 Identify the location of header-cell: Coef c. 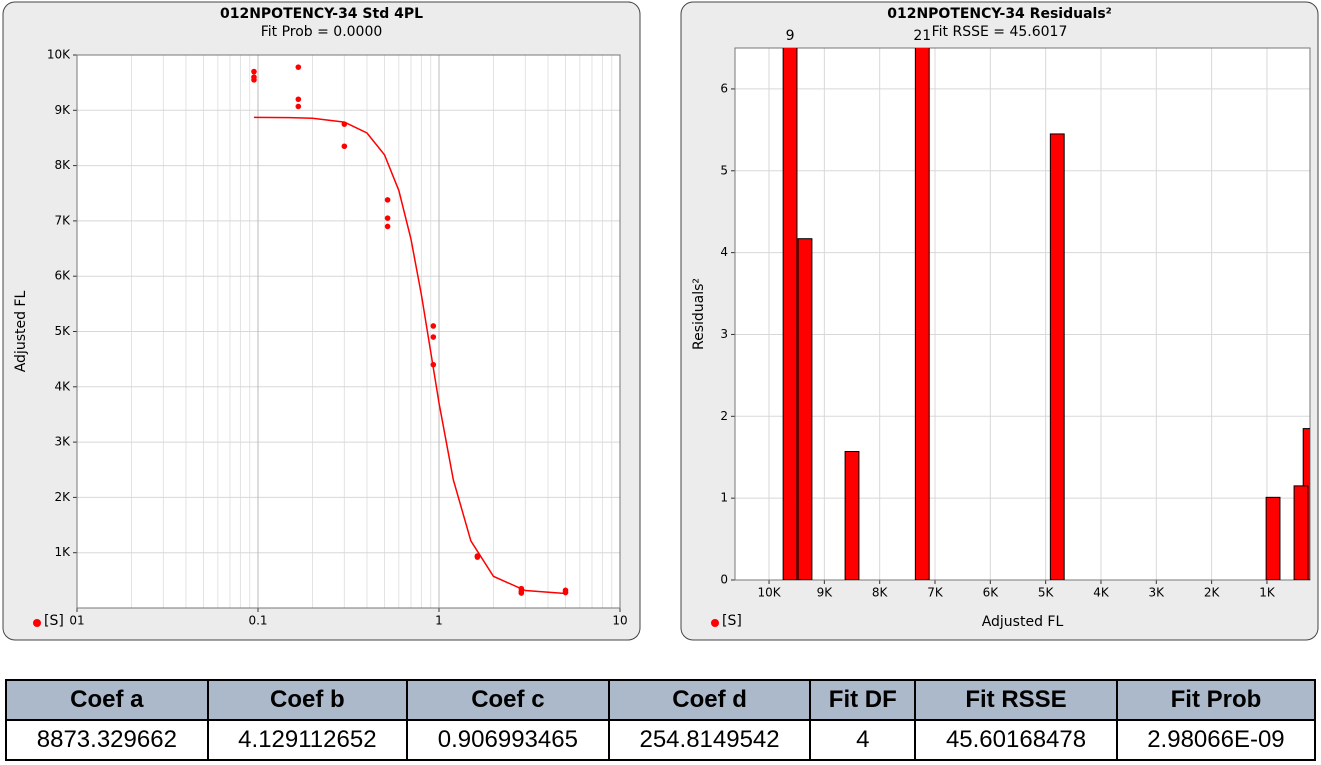
(508, 700).